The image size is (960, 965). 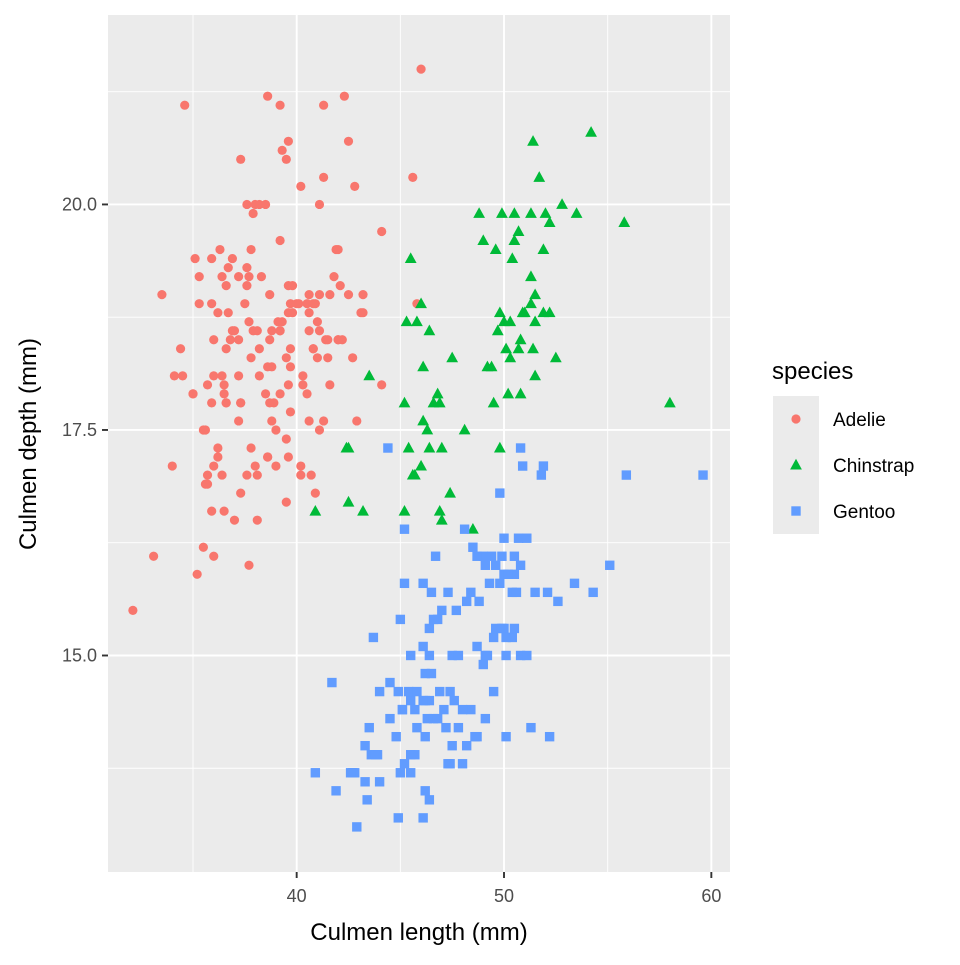 What do you see at coordinates (79, 430) in the screenshot?
I see `y-tick-label: 17.5` at bounding box center [79, 430].